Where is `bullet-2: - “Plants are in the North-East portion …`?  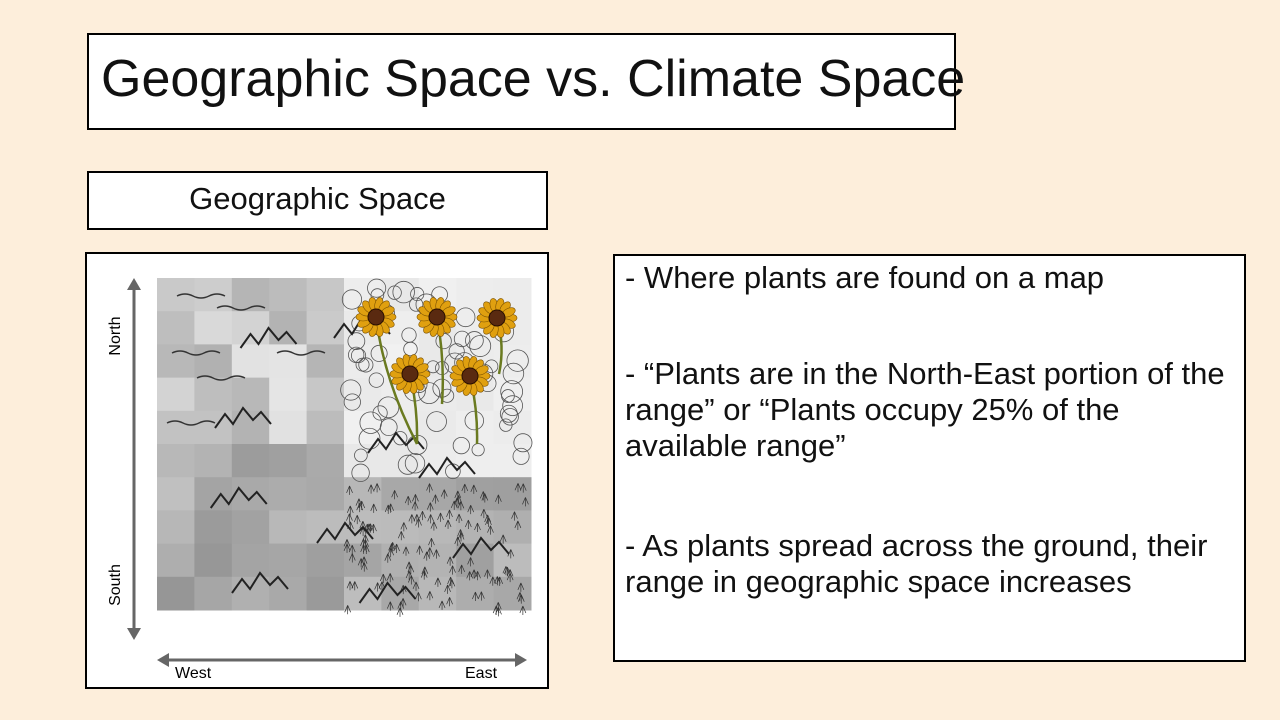 bullet-2: - “Plants are in the North-East portion … is located at coordinates (925, 409).